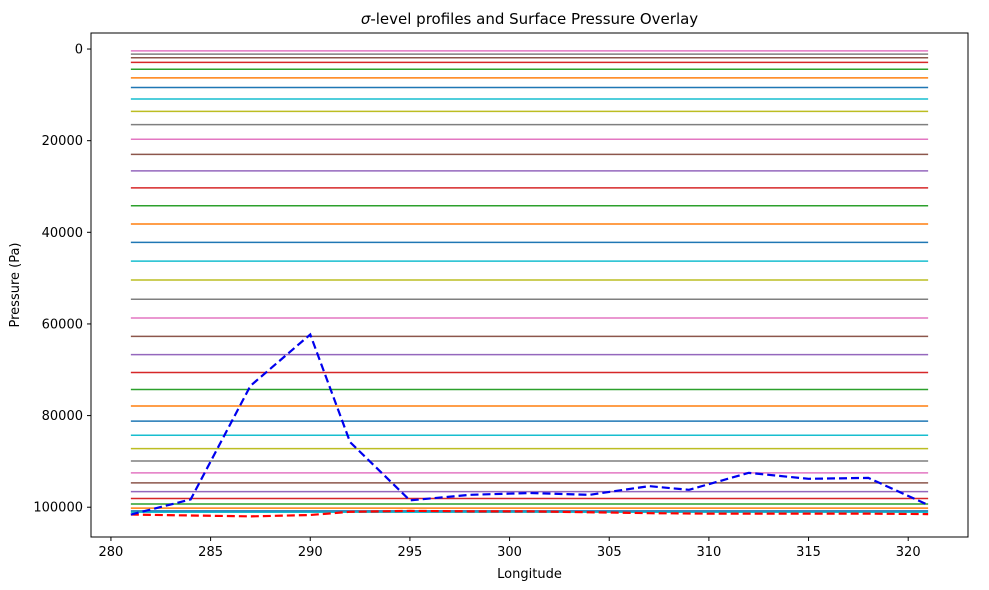  I want to click on x-tick-label: 290, so click(310, 552).